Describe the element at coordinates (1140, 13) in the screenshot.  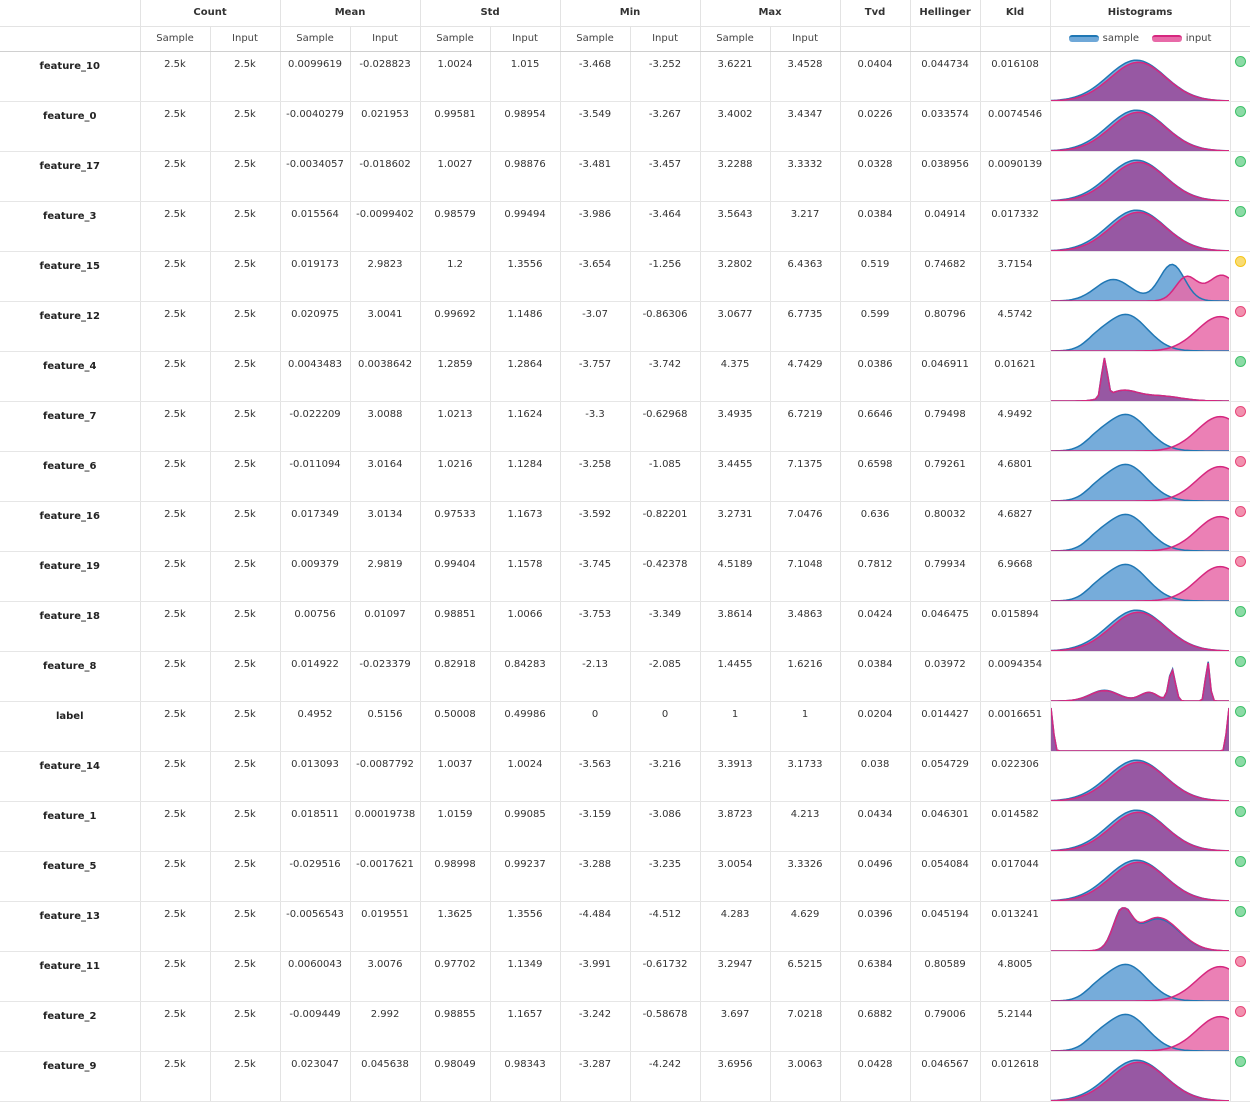
I see `header-histograms: Histograms` at that location.